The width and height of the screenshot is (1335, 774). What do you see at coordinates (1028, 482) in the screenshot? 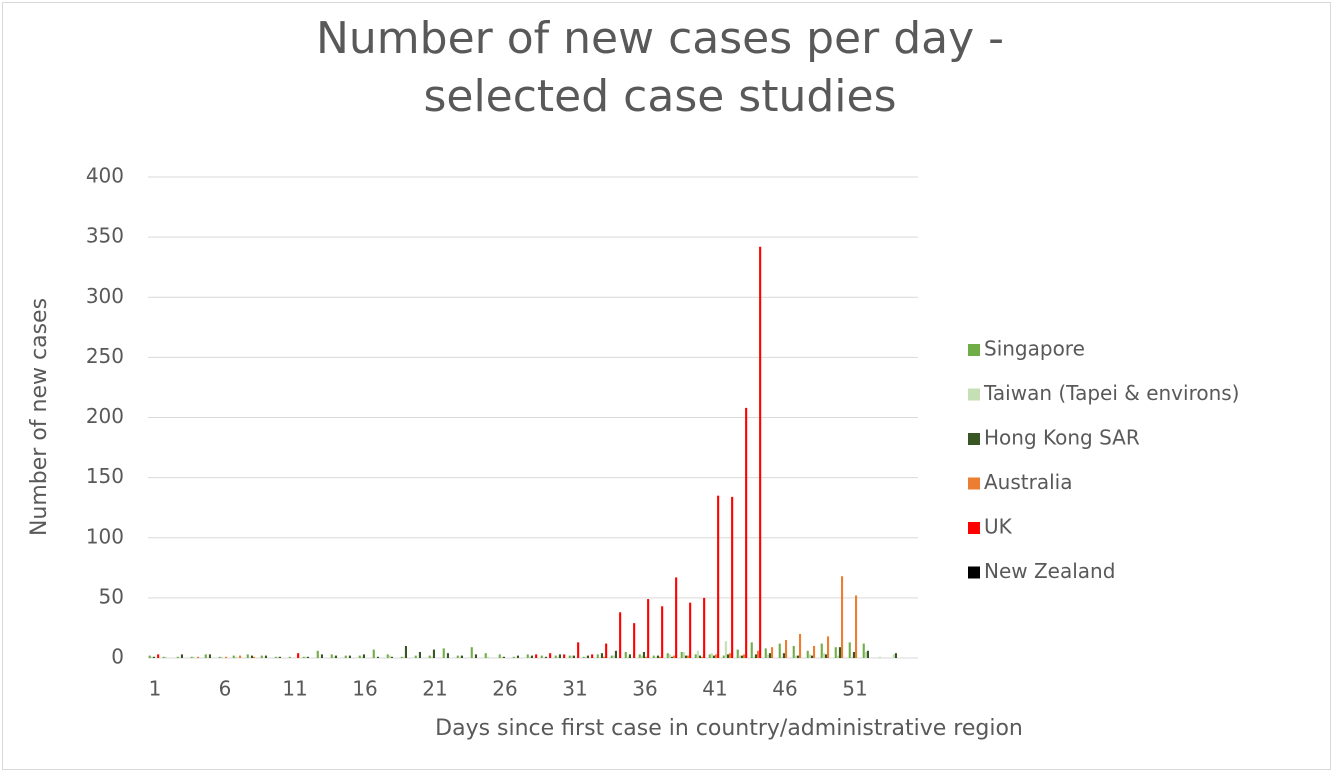
I see `legend-label: Australia` at bounding box center [1028, 482].